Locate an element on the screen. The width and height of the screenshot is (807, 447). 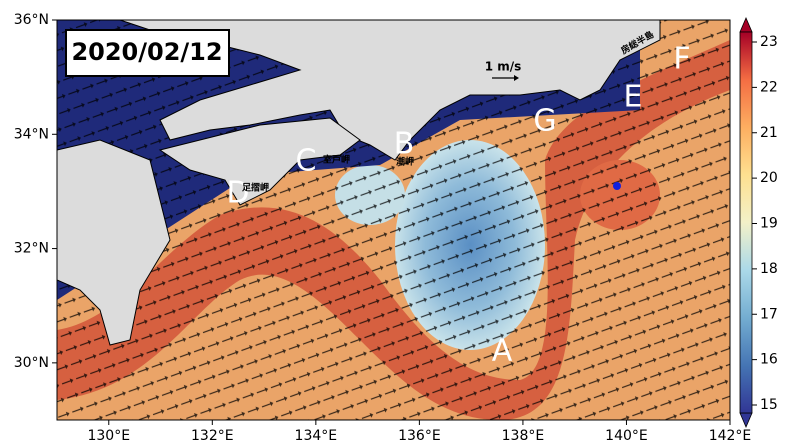
place-label: 室戸岬 is located at coordinates (336, 160).